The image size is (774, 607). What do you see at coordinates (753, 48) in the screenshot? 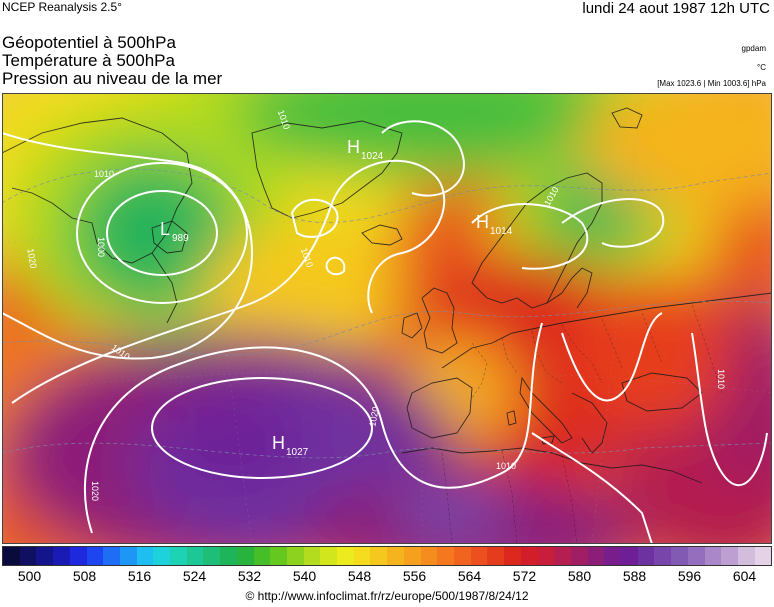
I see `unit-gpdam: gpdam` at bounding box center [753, 48].